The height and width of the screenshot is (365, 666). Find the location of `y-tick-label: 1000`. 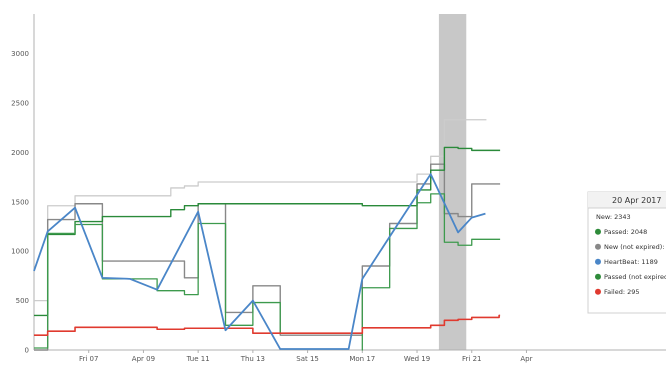

y-tick-label: 1000 is located at coordinates (20, 252).